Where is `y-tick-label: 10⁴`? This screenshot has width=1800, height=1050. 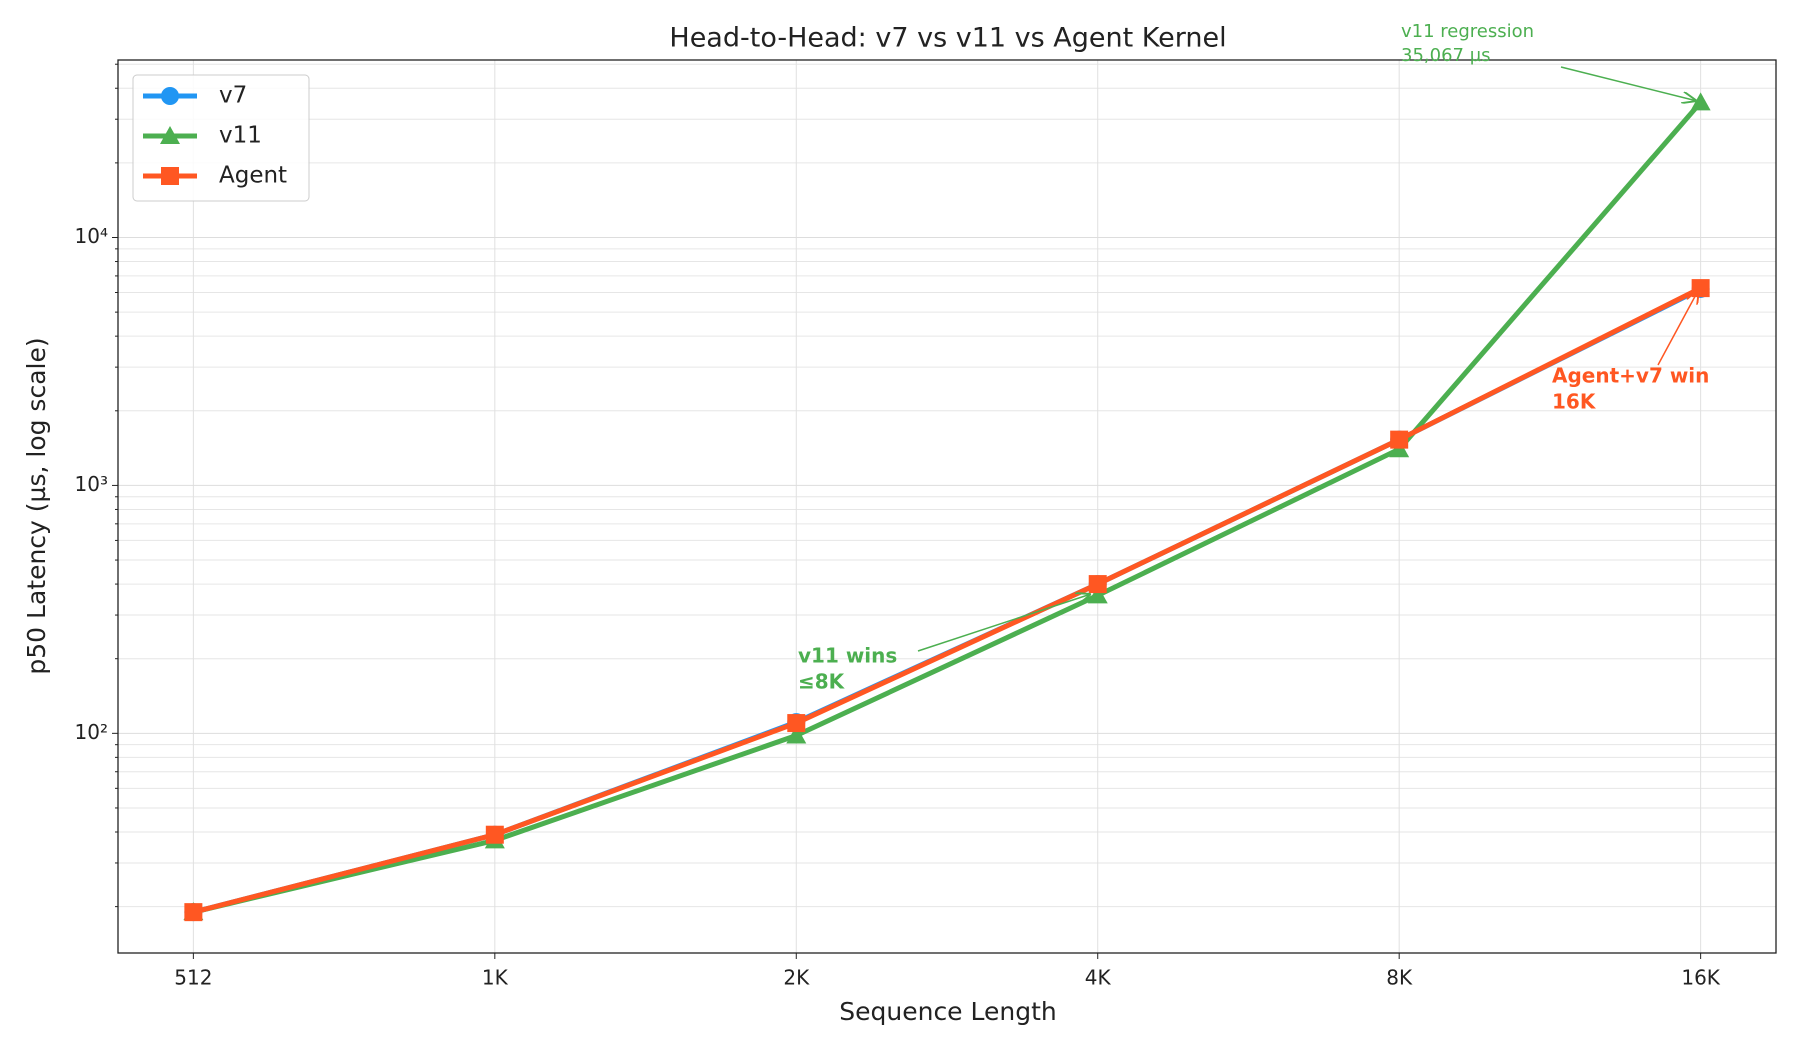 y-tick-label: 10⁴ is located at coordinates (91, 236).